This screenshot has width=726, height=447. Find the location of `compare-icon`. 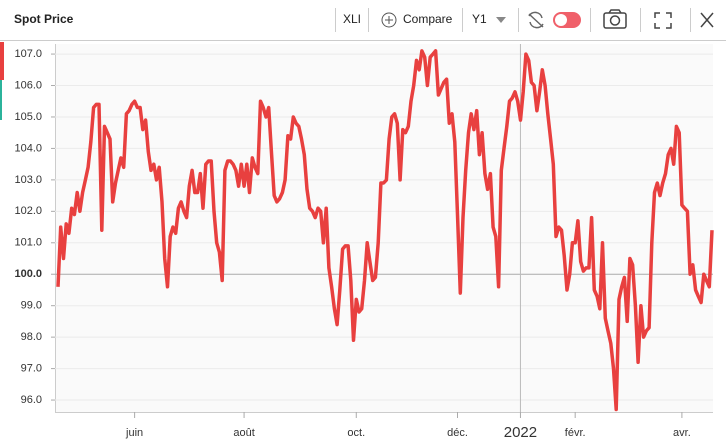

compare-icon is located at coordinates (389, 20).